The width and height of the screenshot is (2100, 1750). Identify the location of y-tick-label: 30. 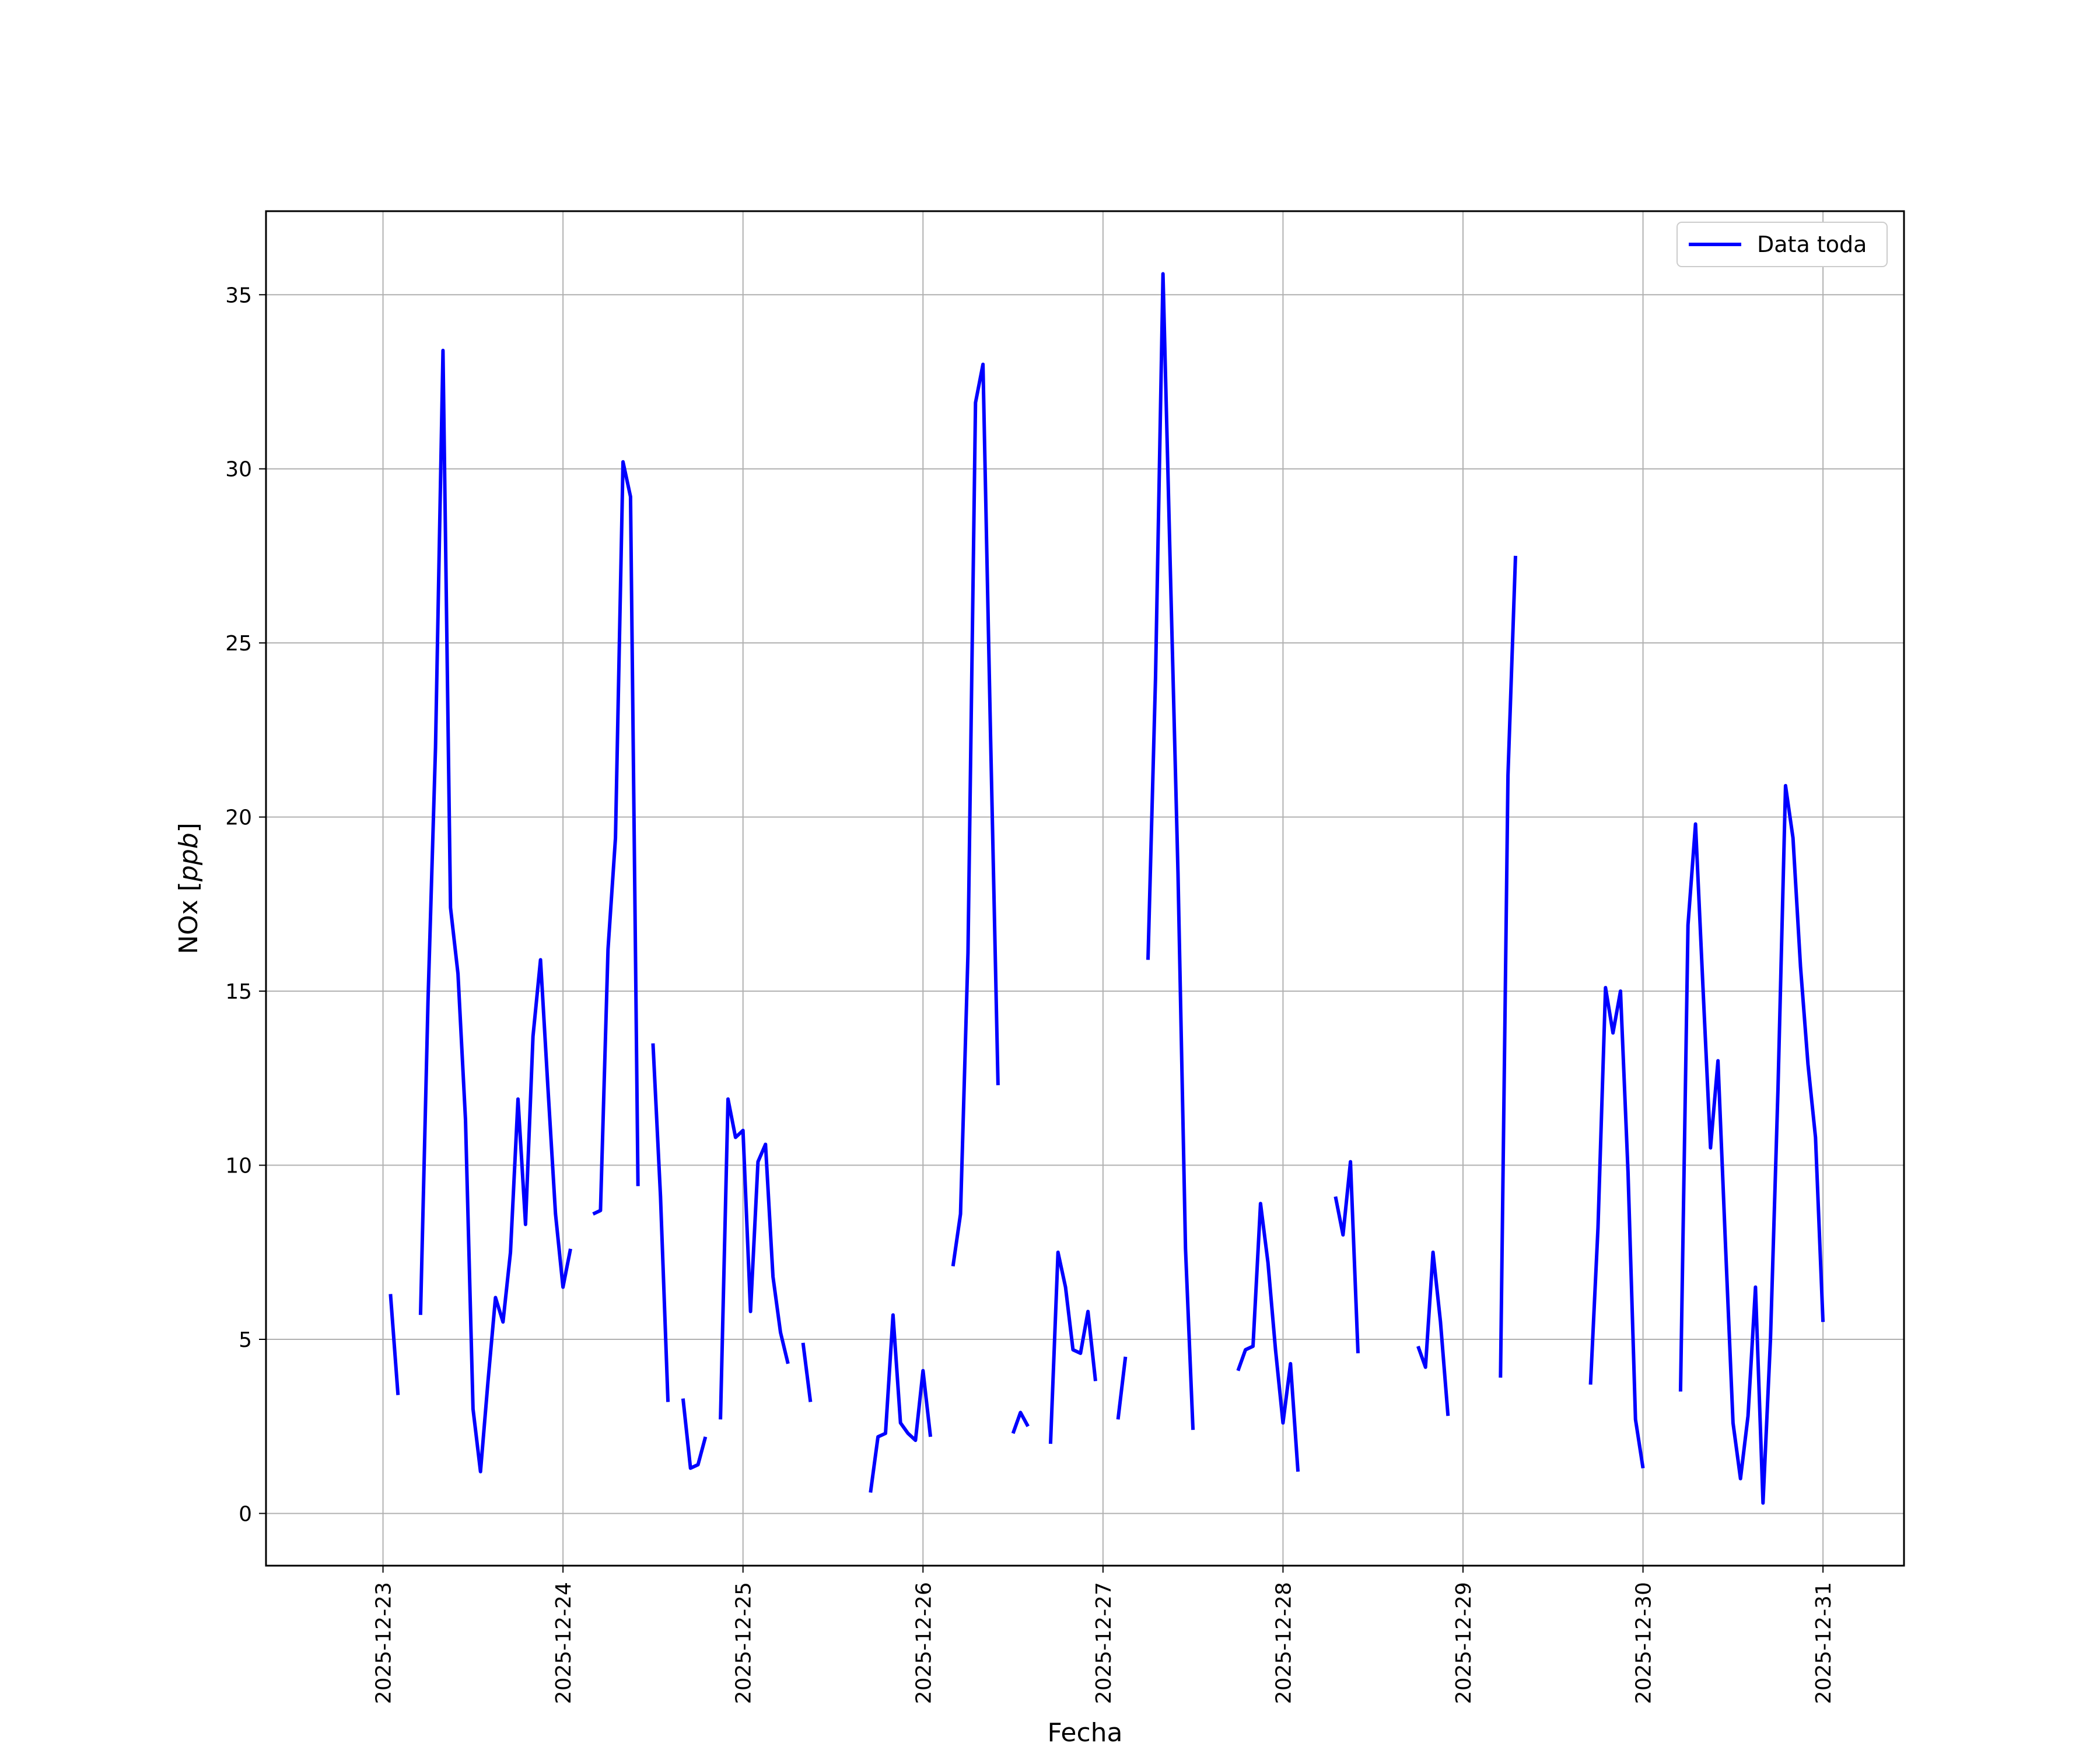
(238, 470).